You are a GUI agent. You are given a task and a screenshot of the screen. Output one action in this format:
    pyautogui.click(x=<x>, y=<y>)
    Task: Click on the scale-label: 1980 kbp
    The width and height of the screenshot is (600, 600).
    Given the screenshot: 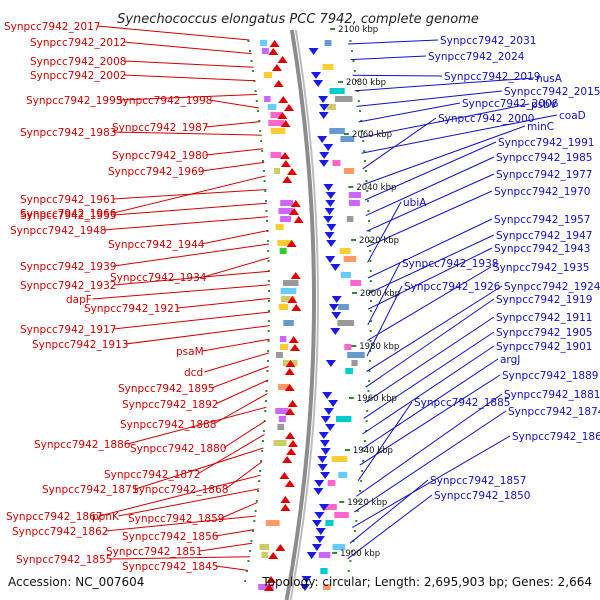 What is the action you would take?
    pyautogui.click(x=379, y=347)
    